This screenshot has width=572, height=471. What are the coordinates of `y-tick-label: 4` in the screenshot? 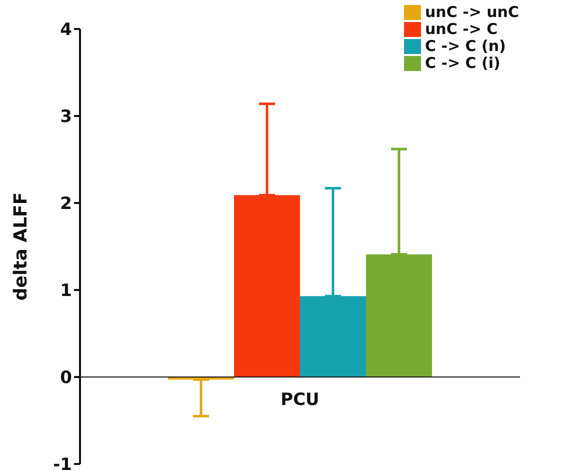 It's located at (66, 30).